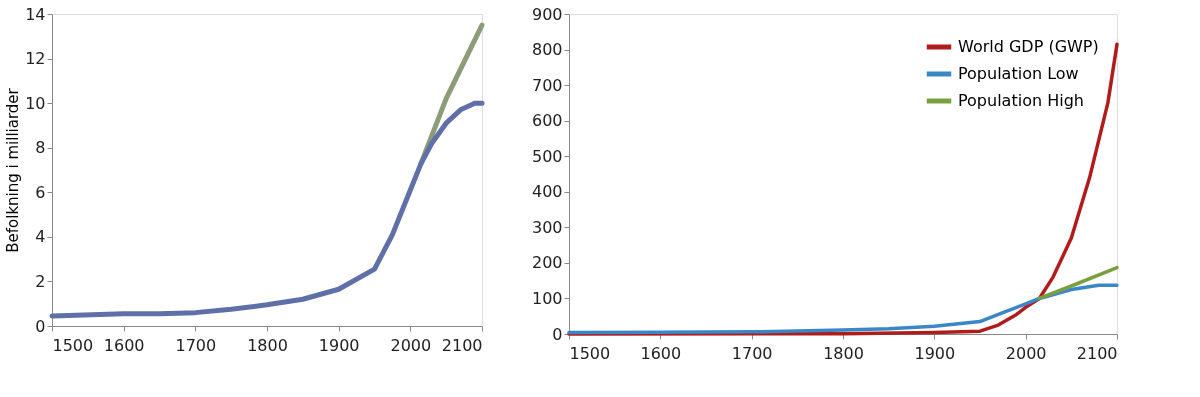 The width and height of the screenshot is (1200, 397). What do you see at coordinates (40, 237) in the screenshot?
I see `y-tick-label: 4` at bounding box center [40, 237].